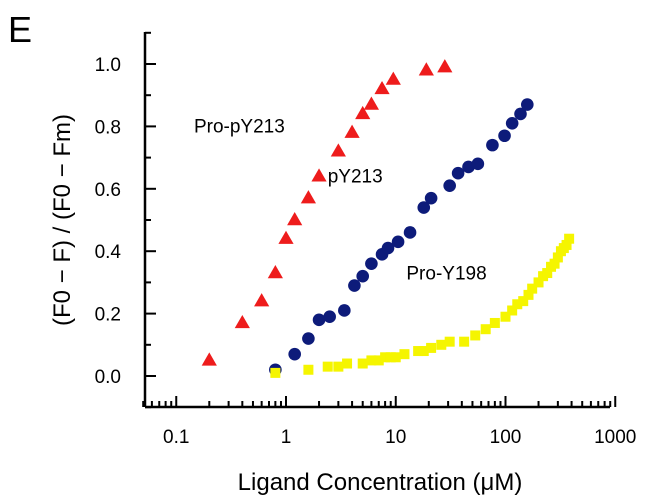  Describe the element at coordinates (62, 220) in the screenshot. I see `y-axis-title: (F0 − F) / (F0 − Fm)` at that location.